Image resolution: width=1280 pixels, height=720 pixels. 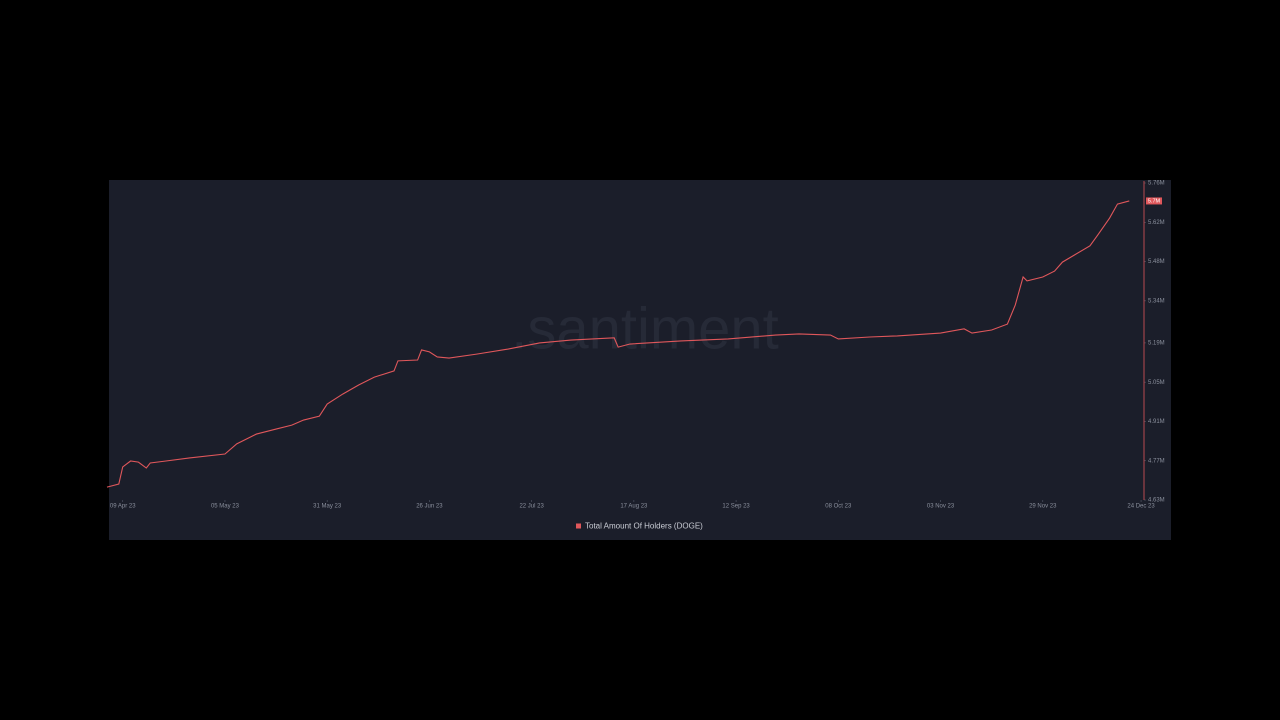 I want to click on x-tick-label: 31 May 23, so click(x=327, y=507).